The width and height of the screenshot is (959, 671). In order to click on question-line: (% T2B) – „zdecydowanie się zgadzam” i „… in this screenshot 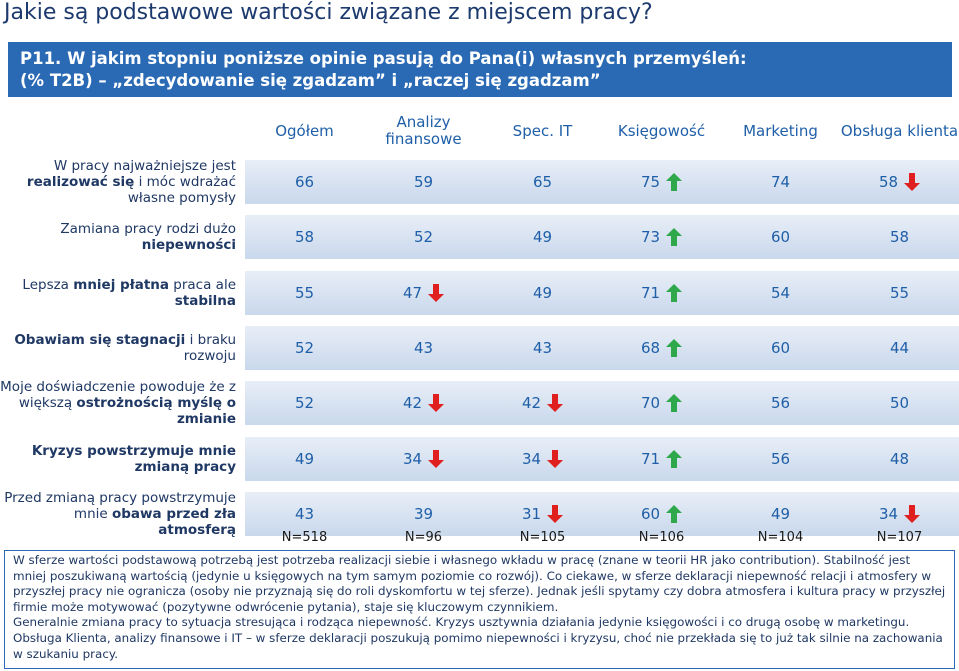, I will do `click(310, 80)`.